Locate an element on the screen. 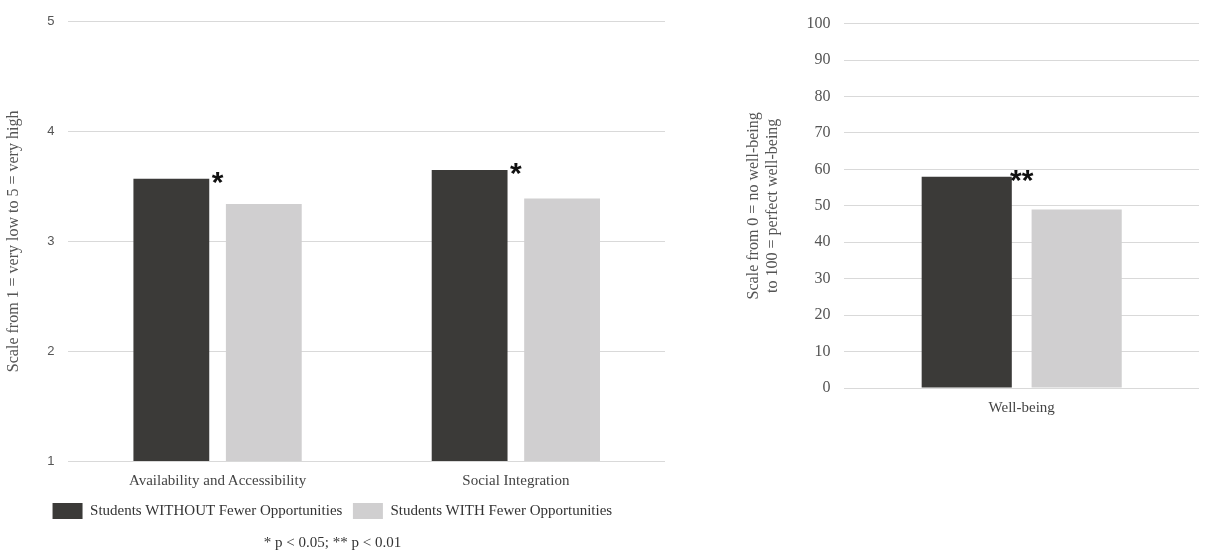 The image size is (1205, 559). y-tick-label: 0 is located at coordinates (826, 387).